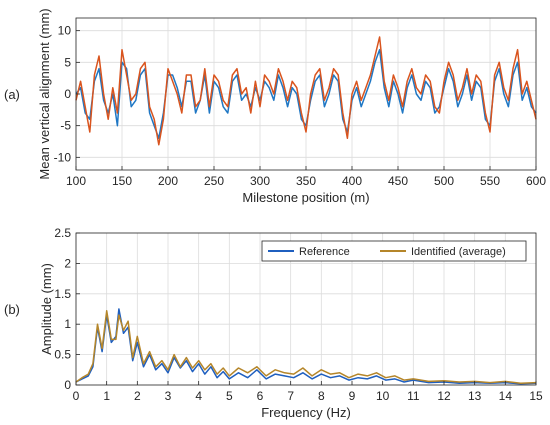  Describe the element at coordinates (394, 251) in the screenshot. I see `legend: Reference Identified (average)` at that location.